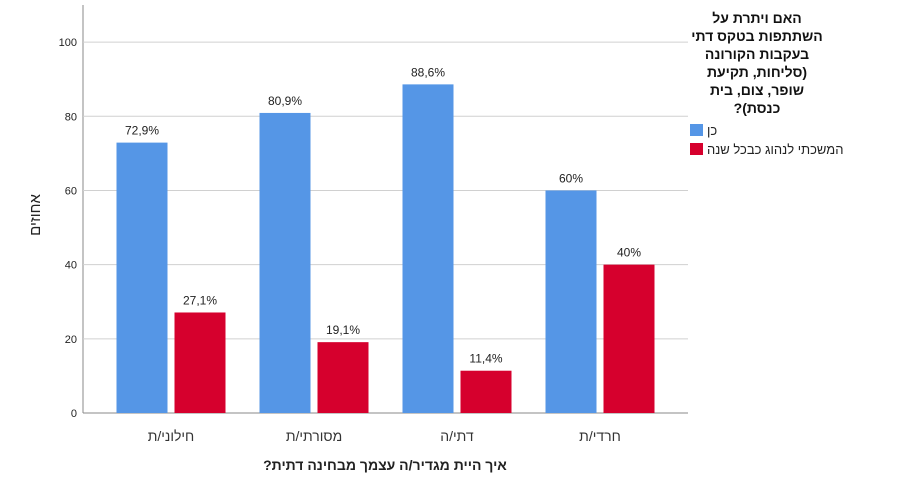 This screenshot has width=906, height=499. What do you see at coordinates (756, 18) in the screenshot?
I see `legend-title: האם ויתרת על` at bounding box center [756, 18].